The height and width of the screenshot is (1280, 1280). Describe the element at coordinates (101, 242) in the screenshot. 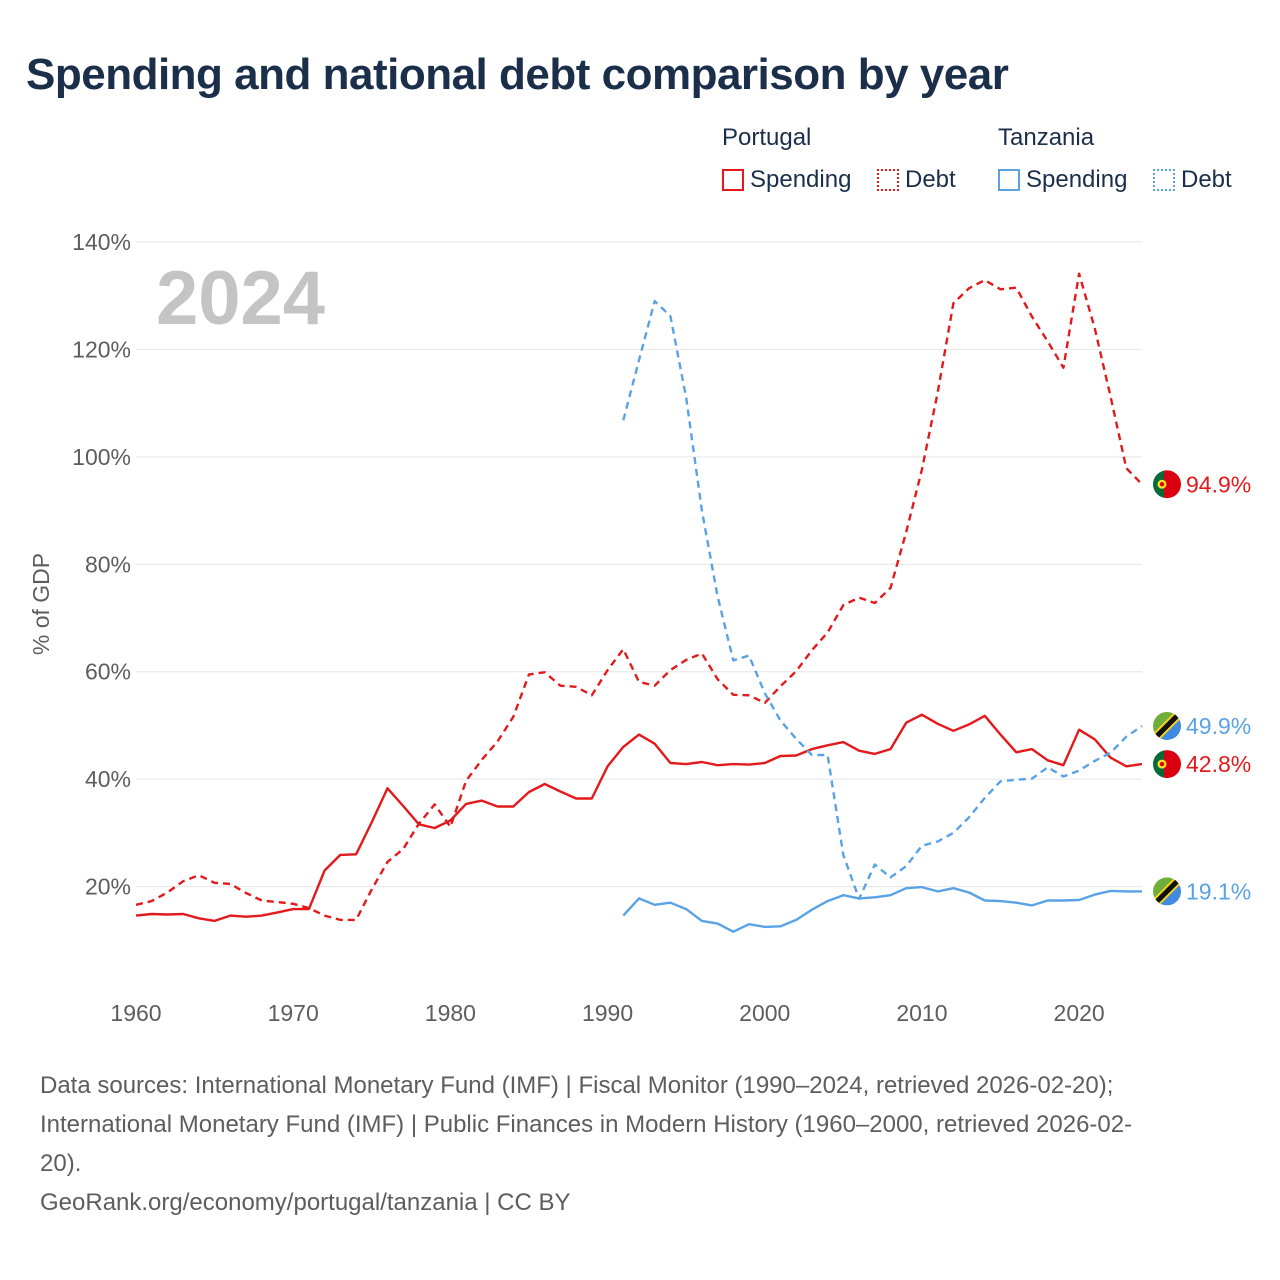

I see `y-tick-label: 140%` at that location.